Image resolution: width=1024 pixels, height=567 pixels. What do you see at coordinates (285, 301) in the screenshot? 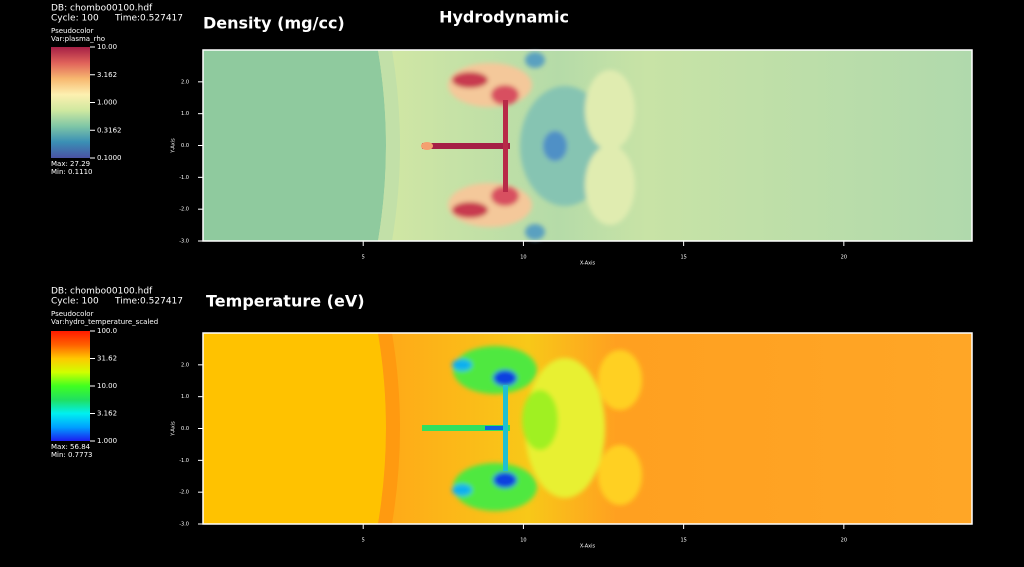
I see `plot-title: Temperature (eV)` at bounding box center [285, 301].